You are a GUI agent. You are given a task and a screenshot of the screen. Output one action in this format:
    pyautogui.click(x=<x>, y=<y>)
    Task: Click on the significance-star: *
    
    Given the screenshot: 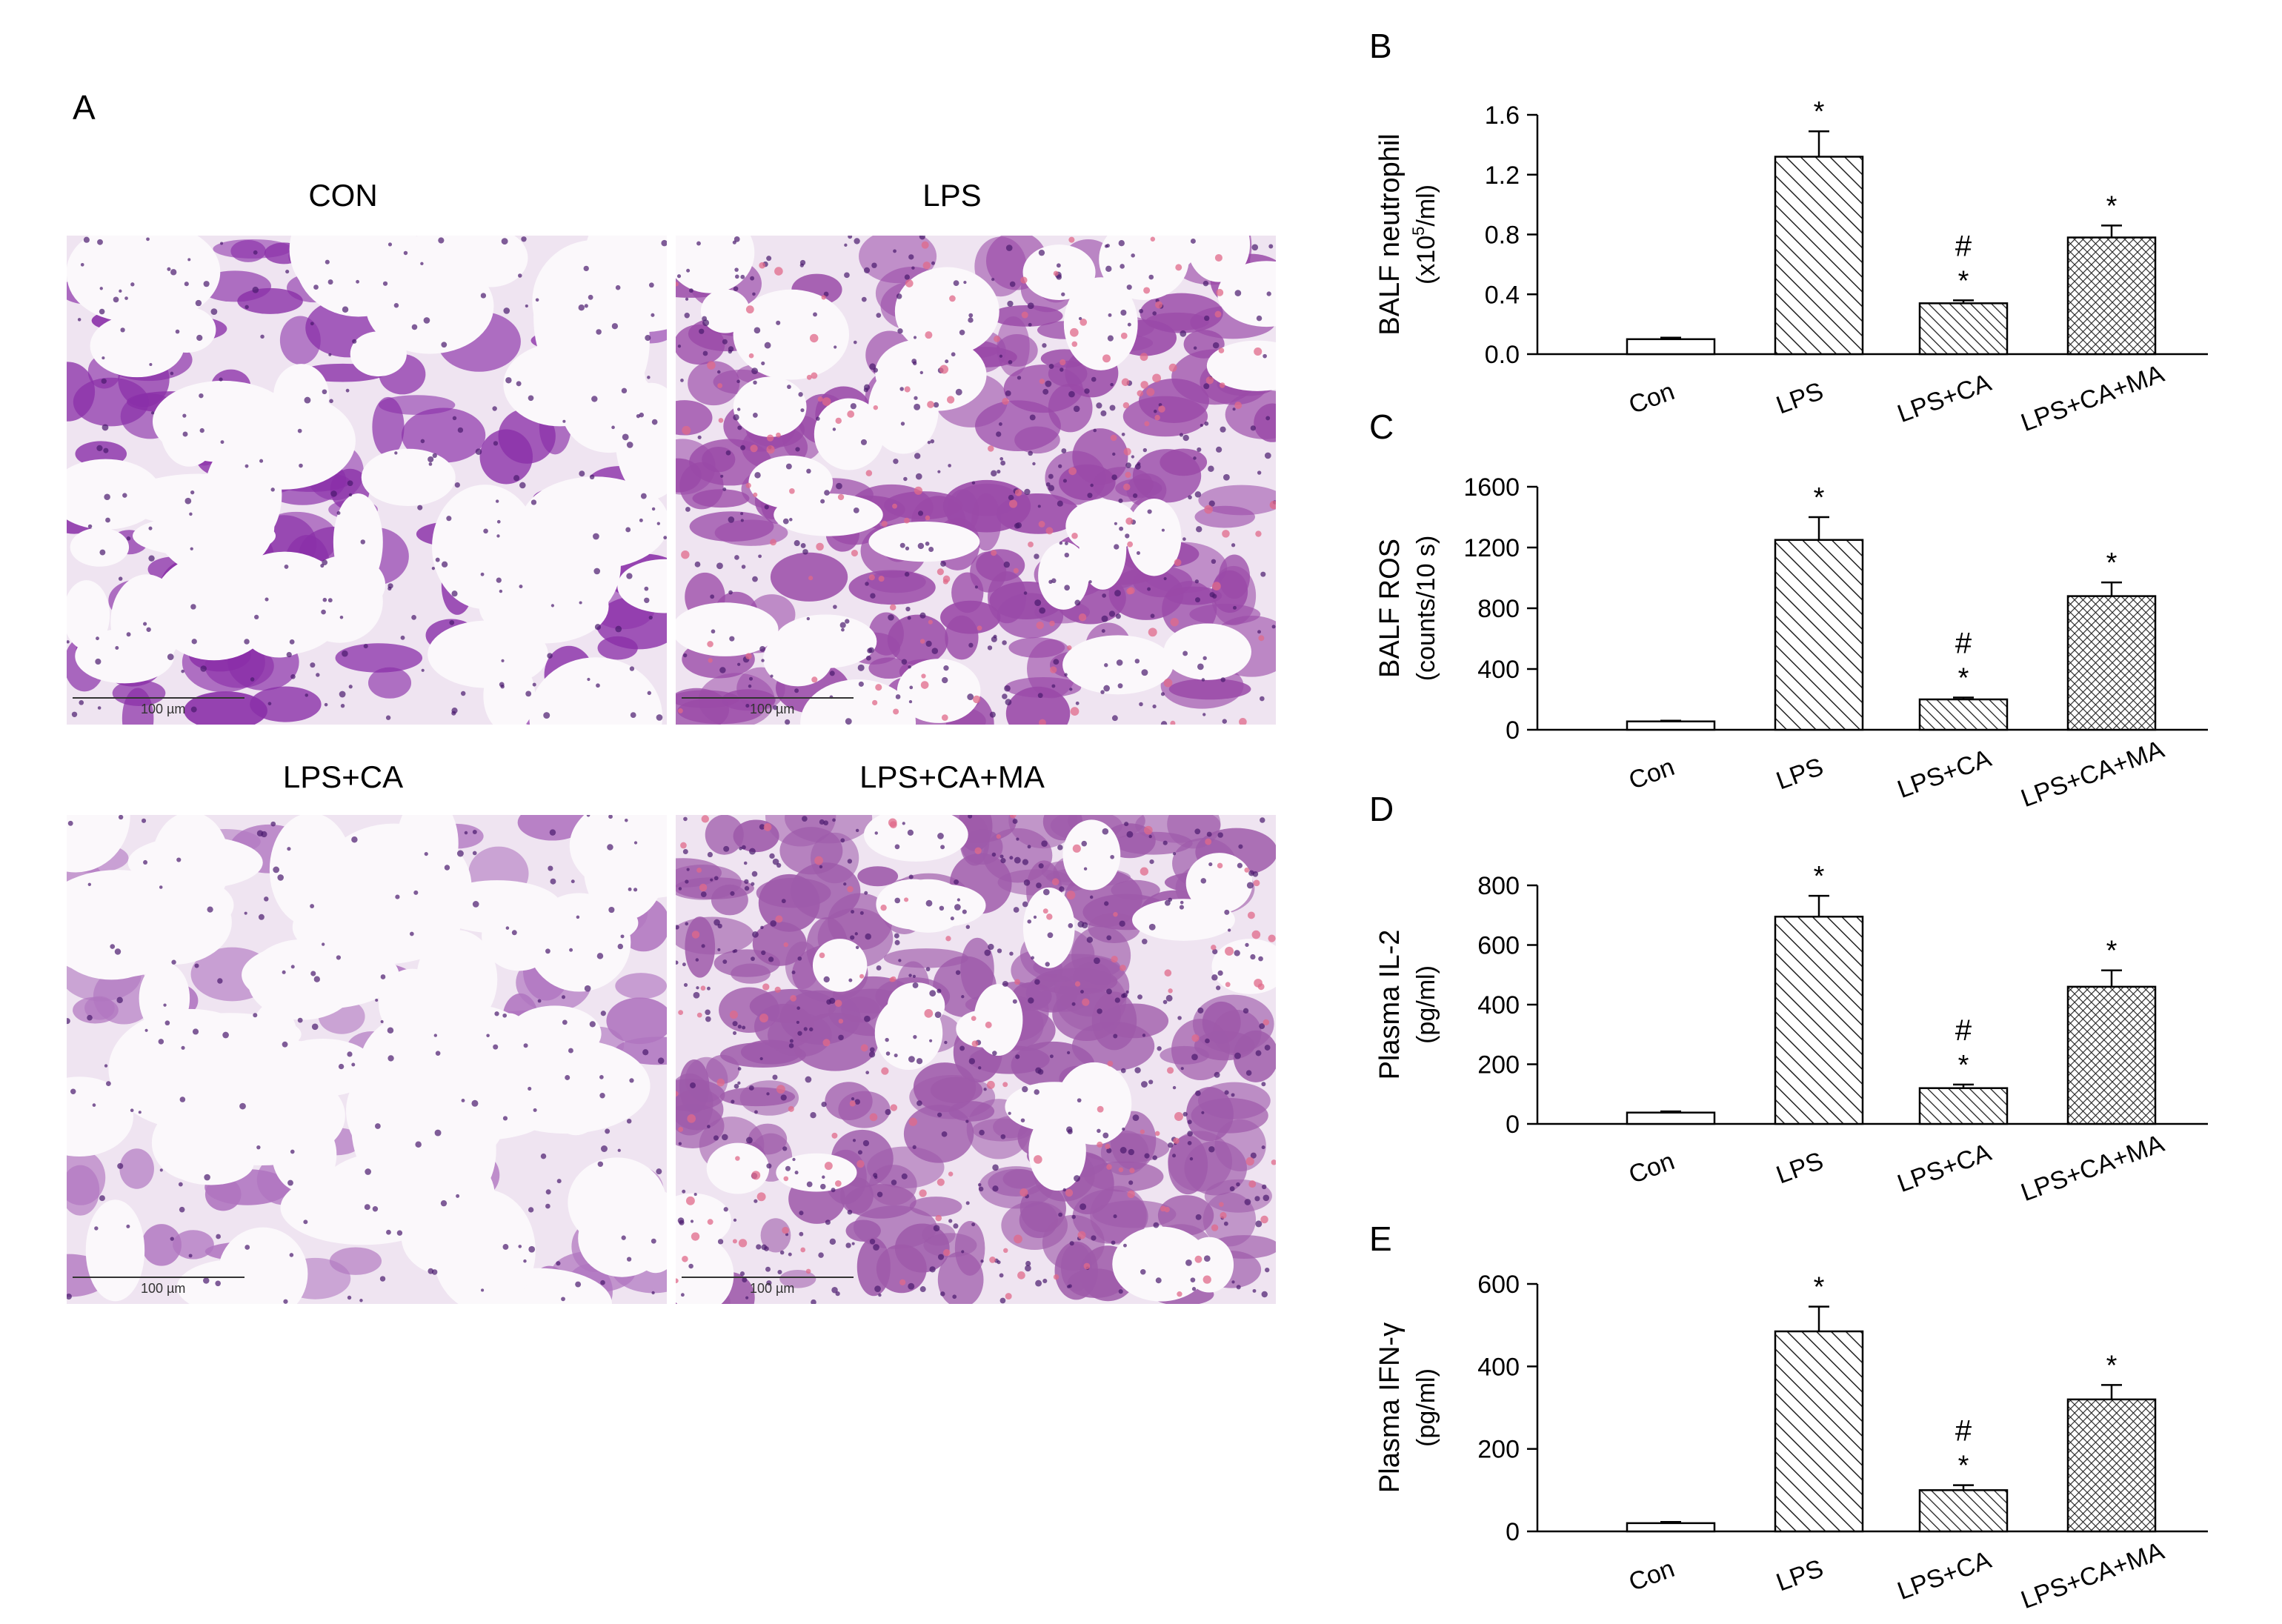 What is the action you would take?
    pyautogui.click(x=1820, y=876)
    